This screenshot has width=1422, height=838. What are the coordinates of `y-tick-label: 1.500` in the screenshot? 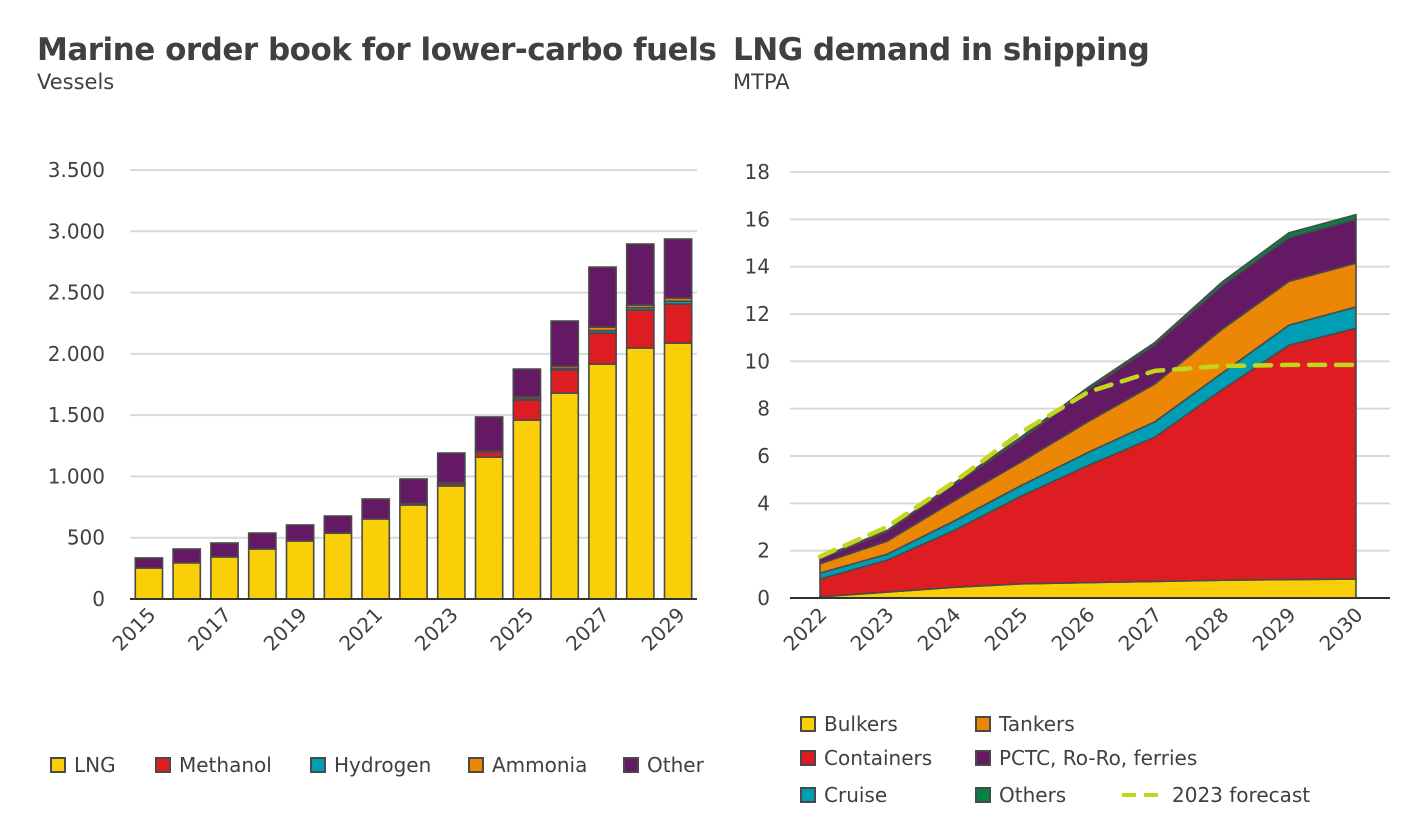 It's located at (76, 415).